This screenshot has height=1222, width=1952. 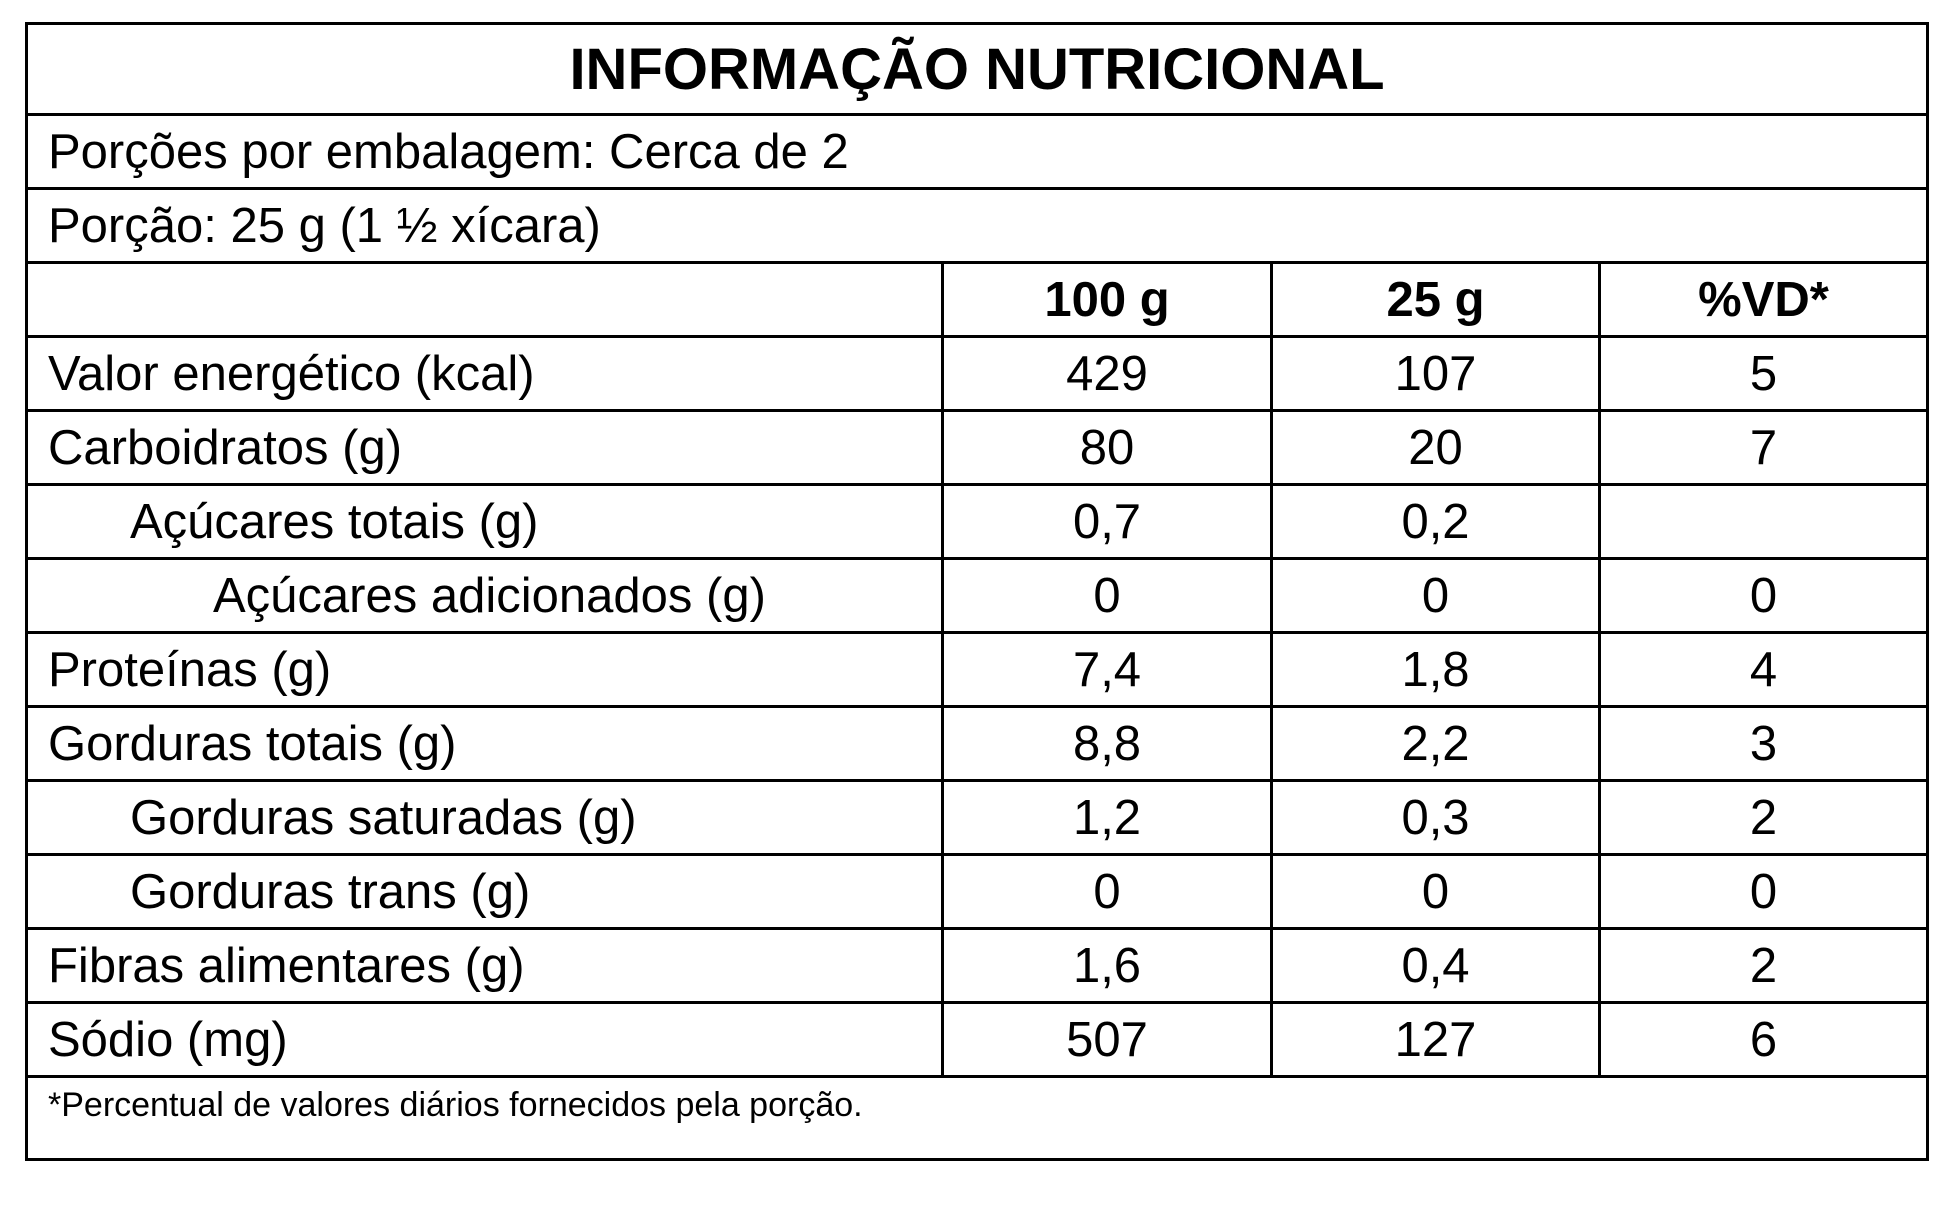 What do you see at coordinates (484, 373) in the screenshot?
I see `nutrient-label: Valor energético (kcal)` at bounding box center [484, 373].